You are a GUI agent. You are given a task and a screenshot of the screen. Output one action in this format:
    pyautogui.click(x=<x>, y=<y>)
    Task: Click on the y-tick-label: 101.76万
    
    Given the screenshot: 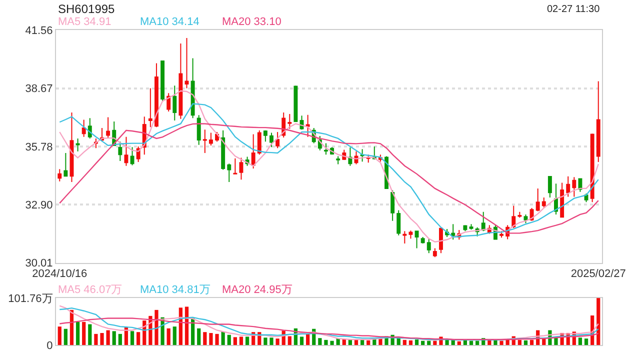 What is the action you would take?
    pyautogui.click(x=30, y=298)
    